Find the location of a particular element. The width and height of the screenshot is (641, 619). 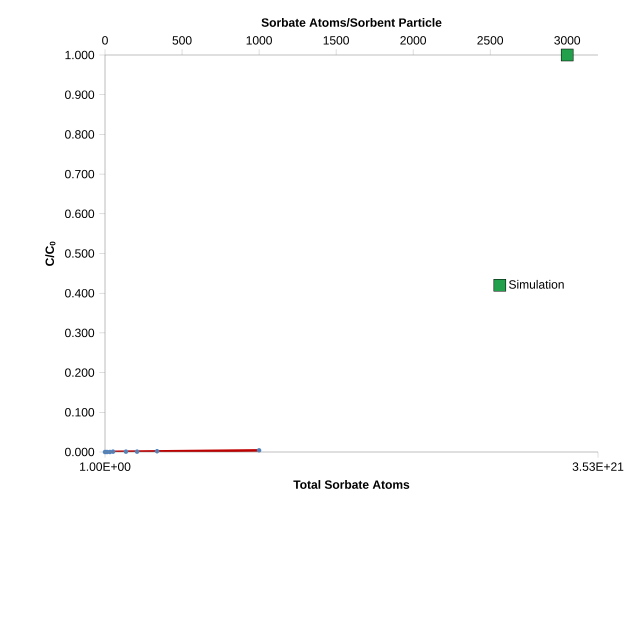

y-axis-title: C/C$_{0}$ is located at coordinates (50, 254).